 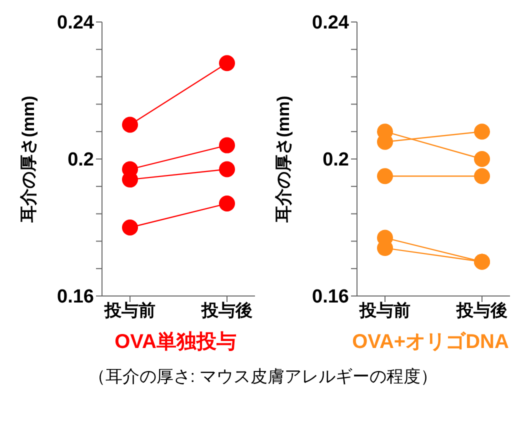 I want to click on text: （耳介の厚さ: マウス皮膚アレルギーの程度）, so click(x=263, y=377).